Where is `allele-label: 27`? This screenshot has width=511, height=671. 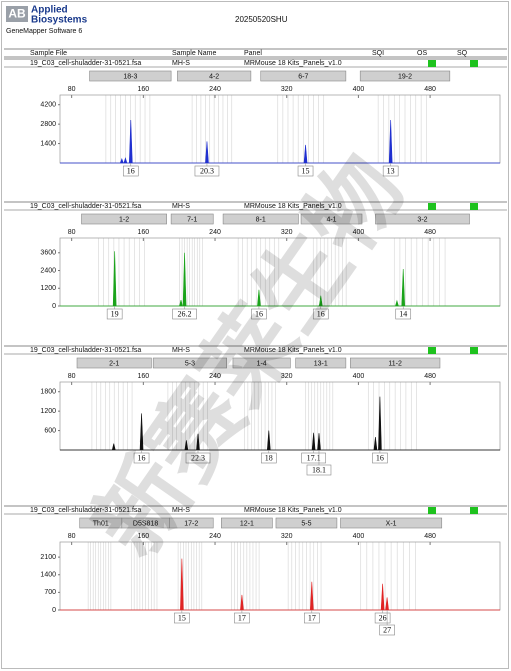
allele-label: 27 is located at coordinates (387, 629).